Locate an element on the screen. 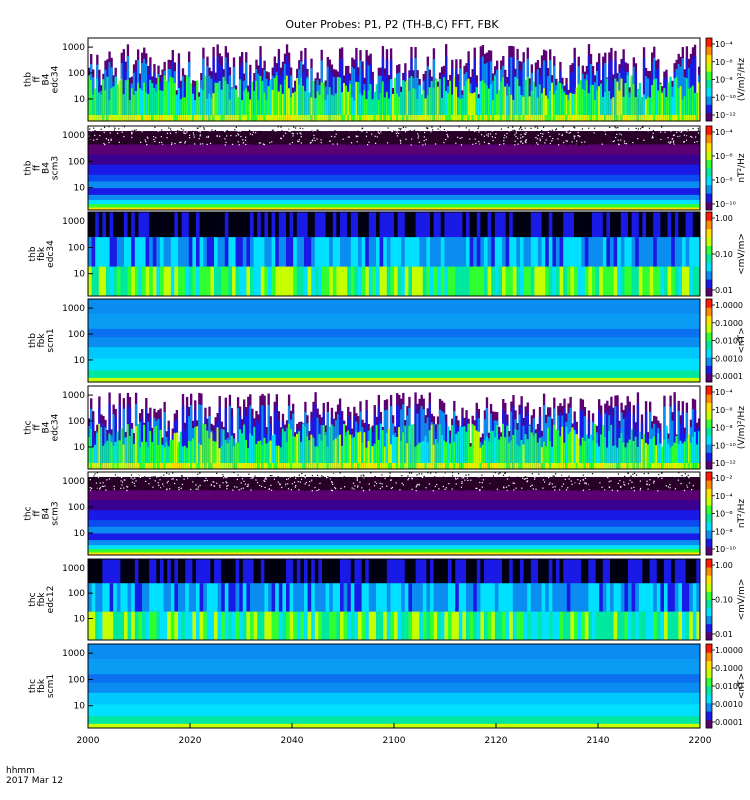  colorbar-tick-label: 0.0010 is located at coordinates (729, 704).